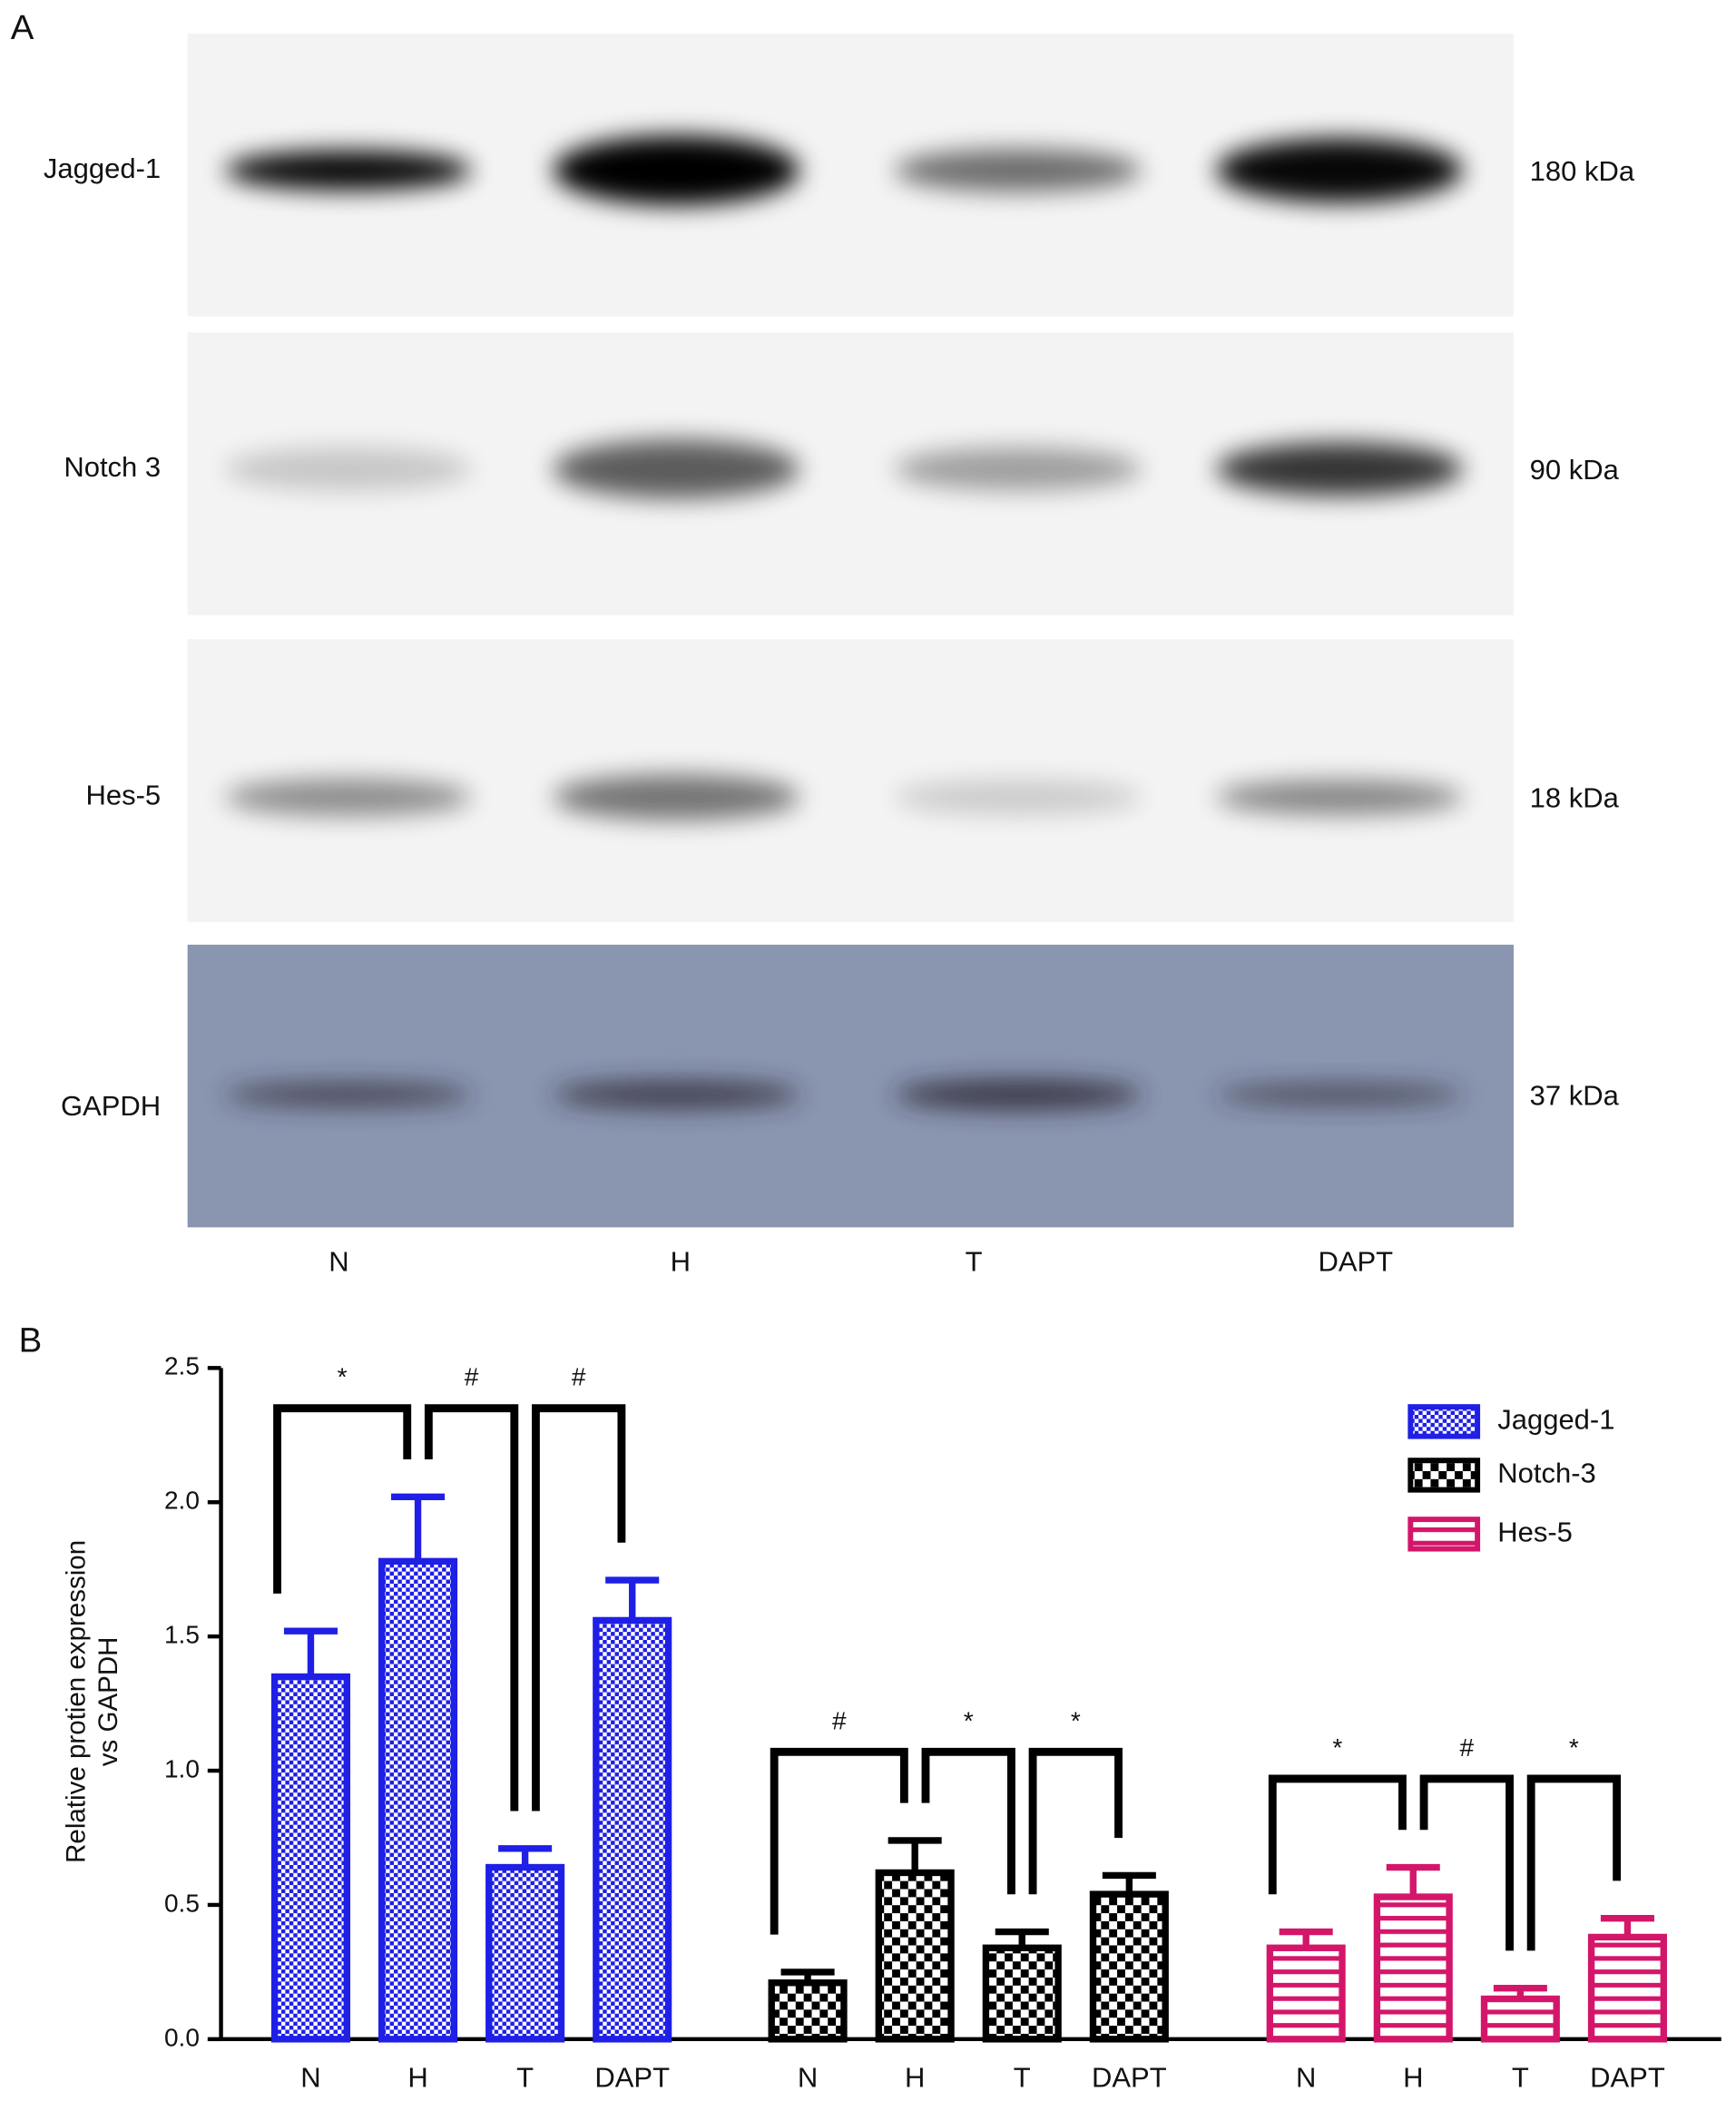  What do you see at coordinates (681, 1261) in the screenshot?
I see `lane-label: H` at bounding box center [681, 1261].